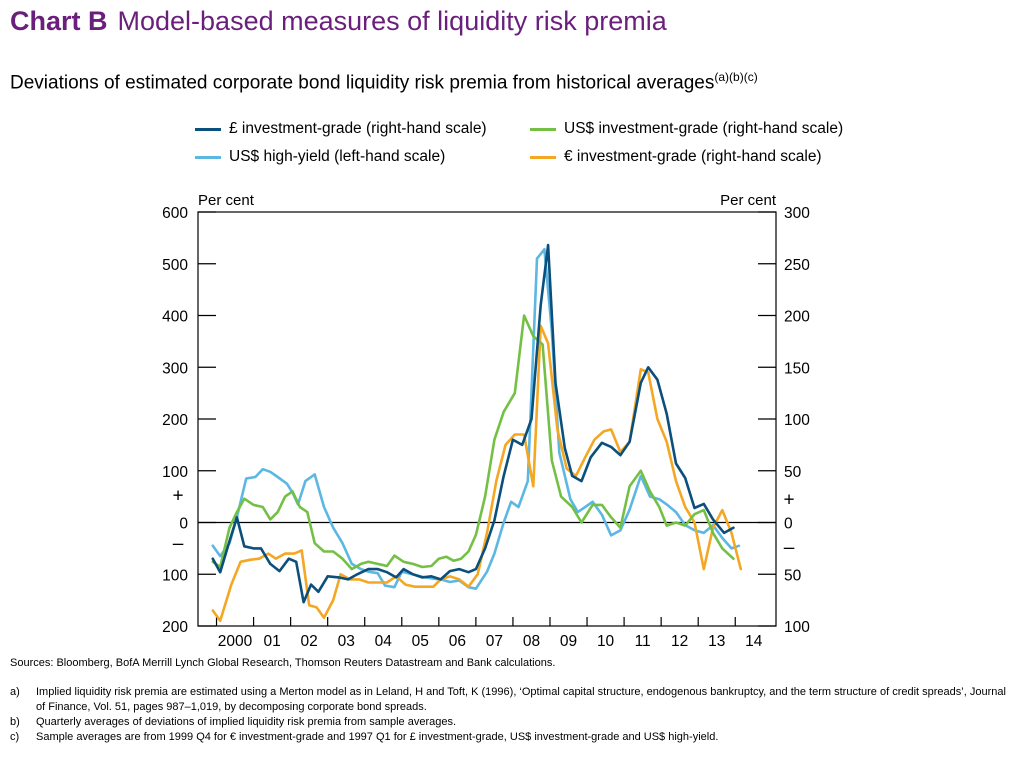 This screenshot has height=768, width=1024. I want to click on x-axis-tick-label: 05, so click(420, 641).